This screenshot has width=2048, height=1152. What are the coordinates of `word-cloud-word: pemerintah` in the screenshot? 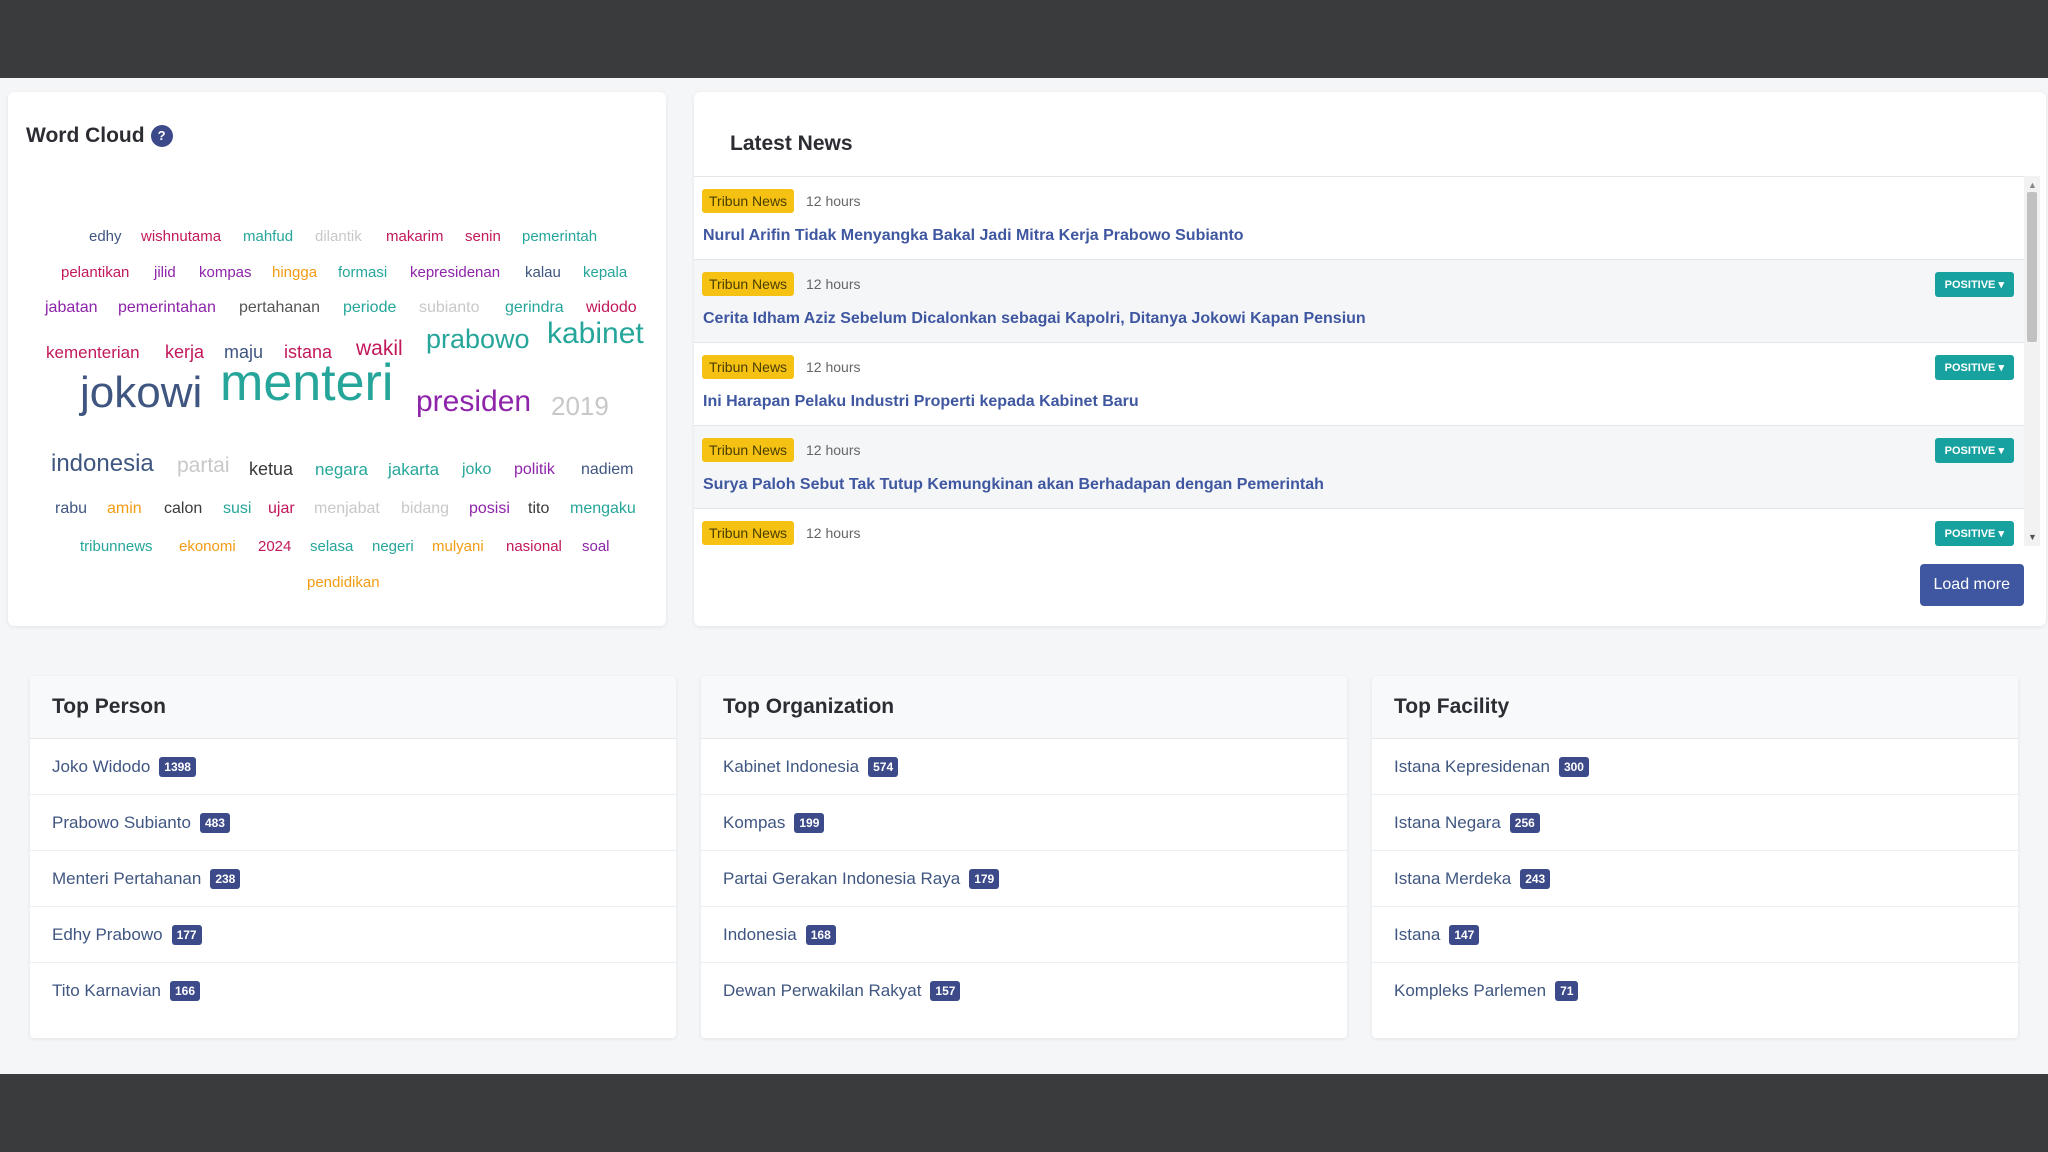 It's located at (560, 236).